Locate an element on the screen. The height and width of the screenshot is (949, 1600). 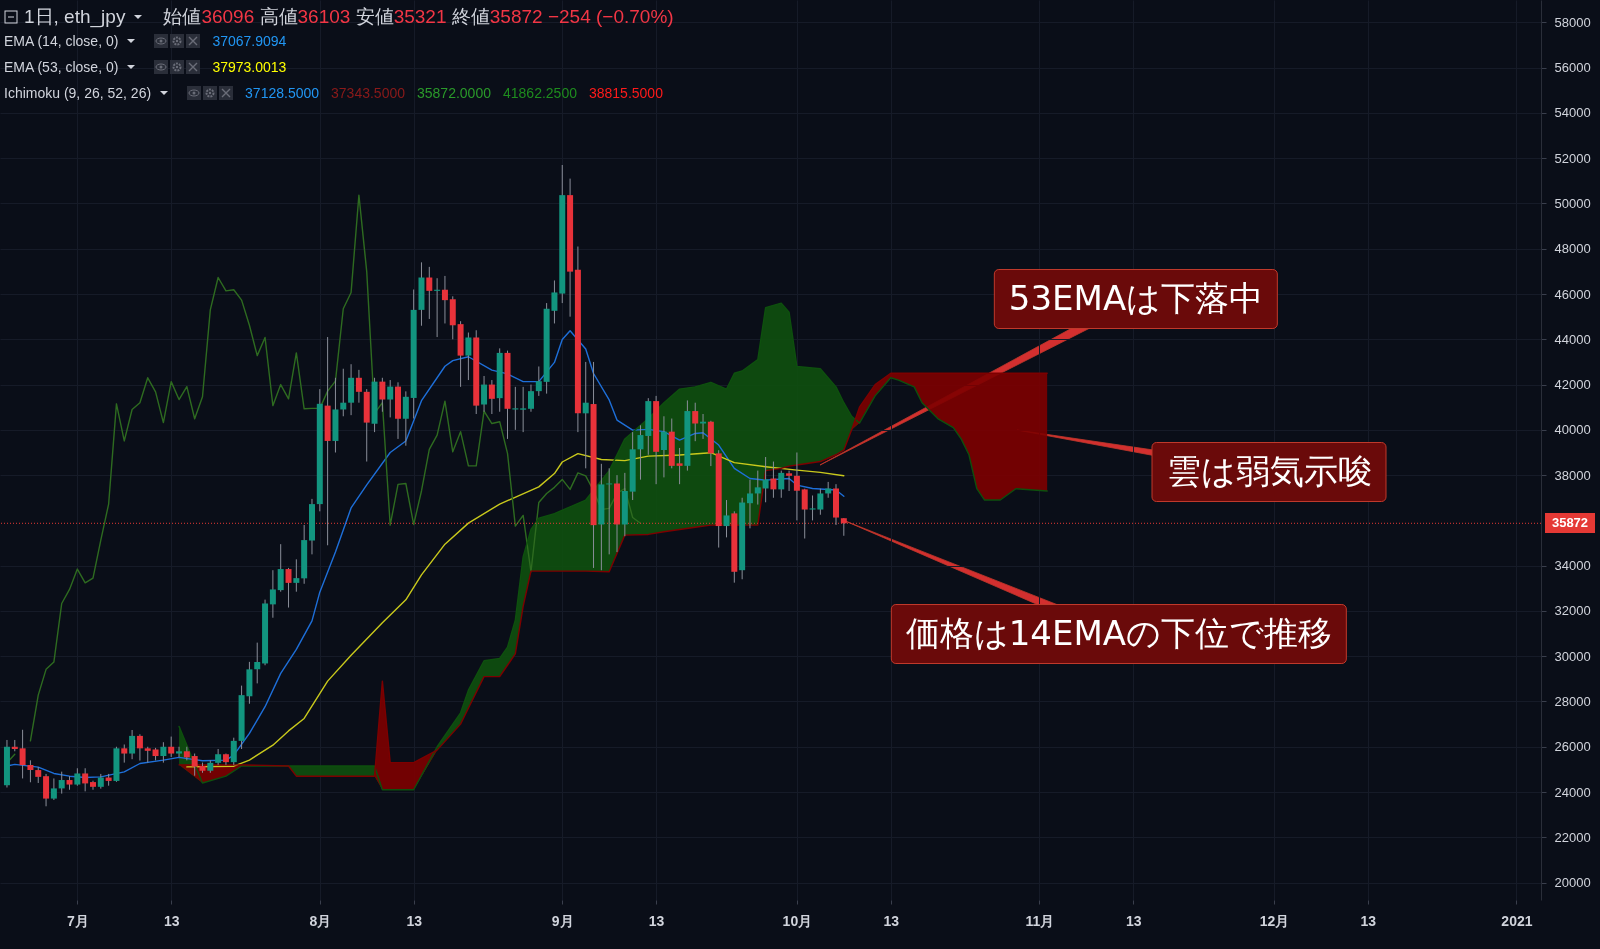
x-tick-label: 10月 is located at coordinates (797, 920).